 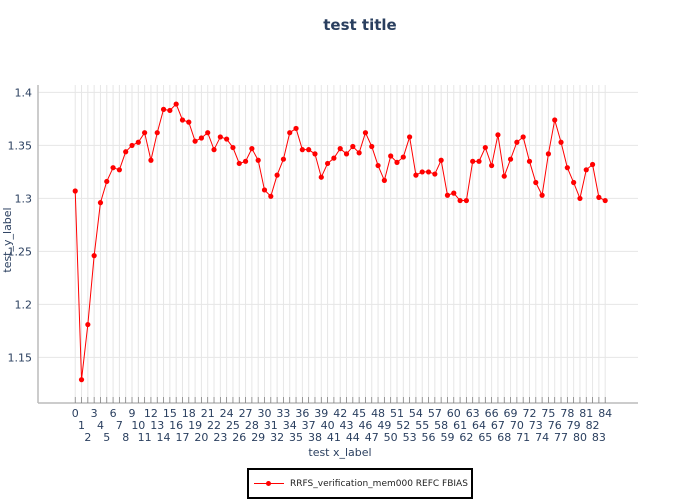 I want to click on x-tick-label: 32, so click(x=277, y=437).